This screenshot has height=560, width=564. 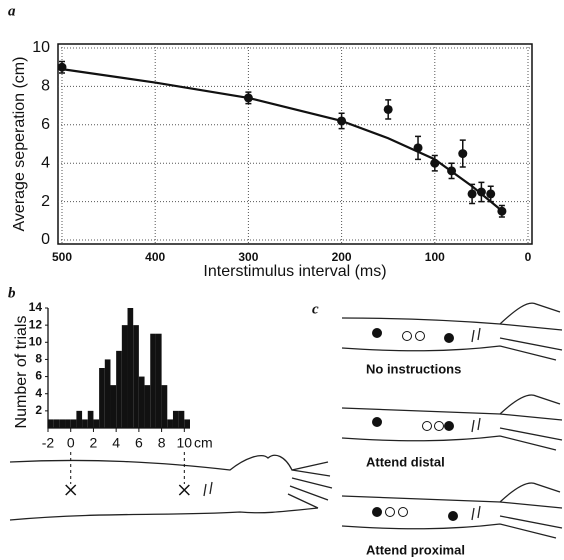 I want to click on x-tick-label: 200, so click(x=342, y=257).